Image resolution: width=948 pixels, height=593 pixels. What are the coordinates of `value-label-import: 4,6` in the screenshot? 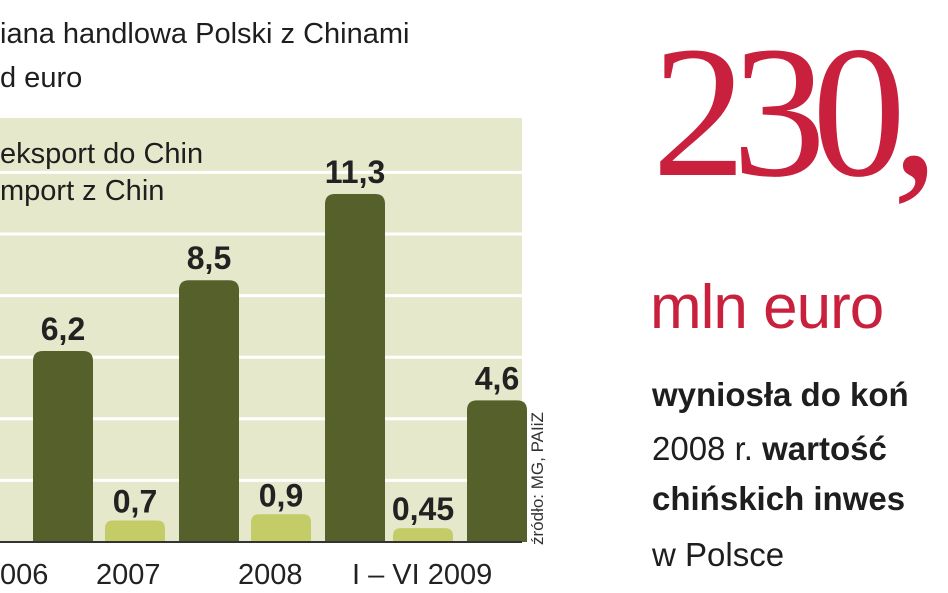 It's located at (497, 378).